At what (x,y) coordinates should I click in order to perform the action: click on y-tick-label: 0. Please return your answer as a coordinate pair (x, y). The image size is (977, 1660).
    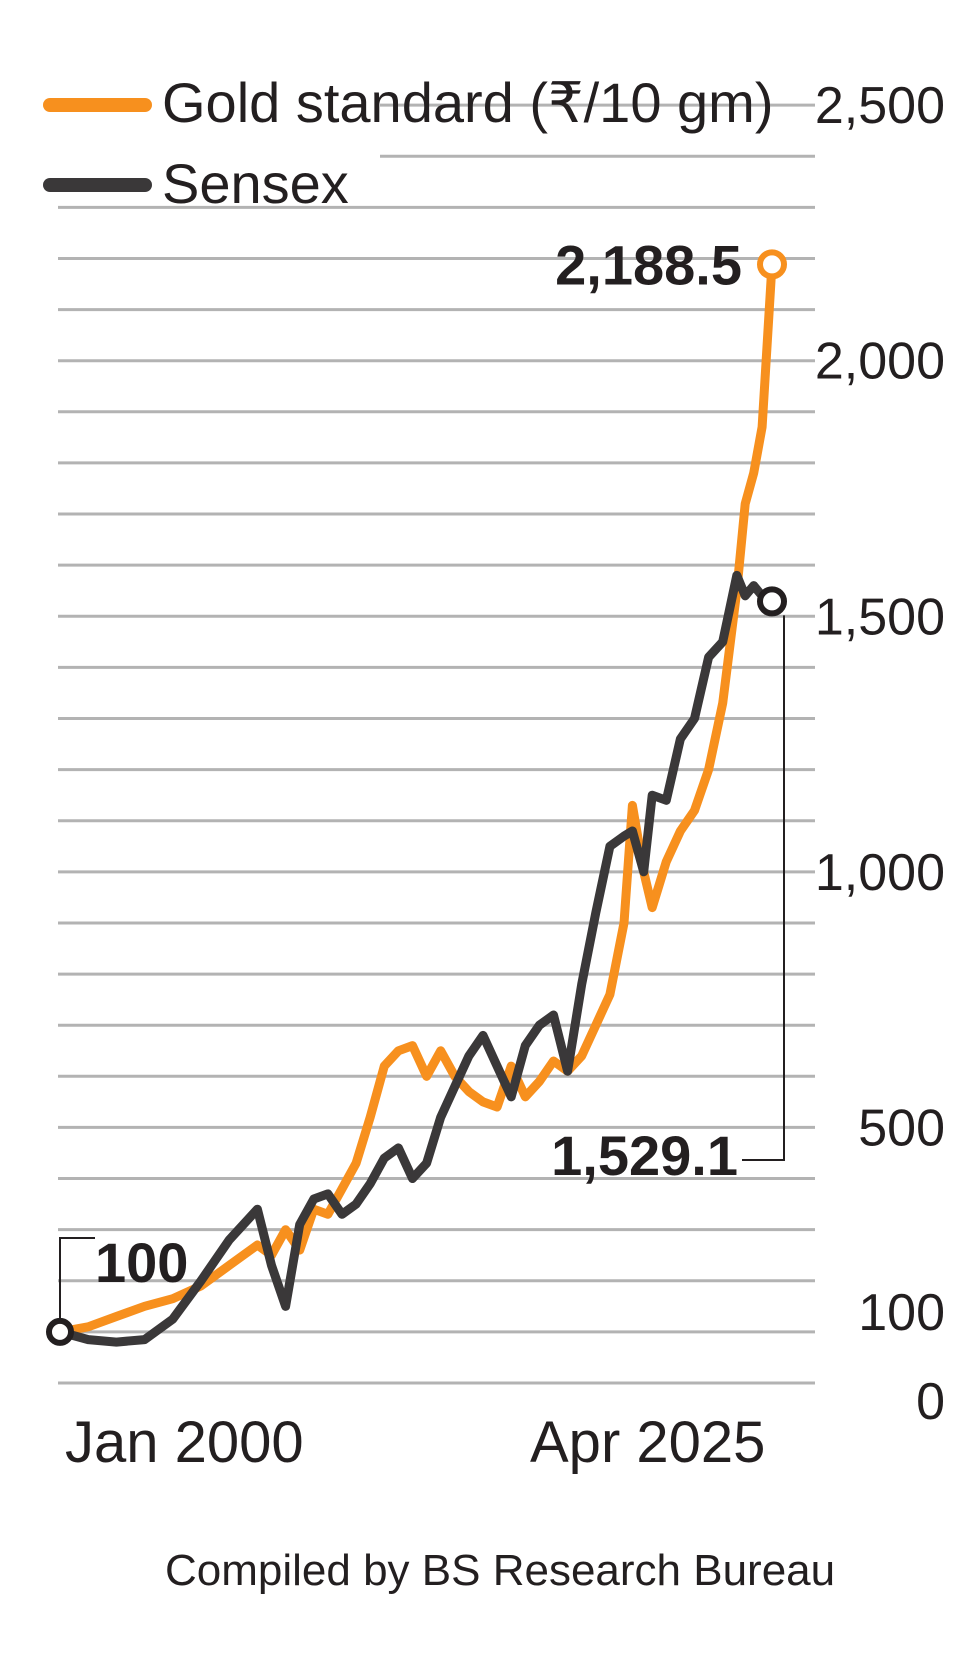
    Looking at the image, I should click on (930, 1402).